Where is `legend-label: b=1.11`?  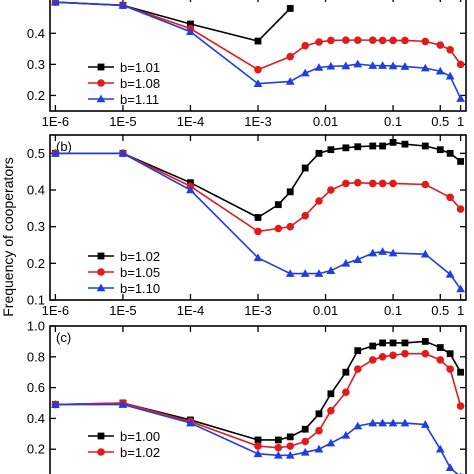
legend-label: b=1.11 is located at coordinates (139, 99).